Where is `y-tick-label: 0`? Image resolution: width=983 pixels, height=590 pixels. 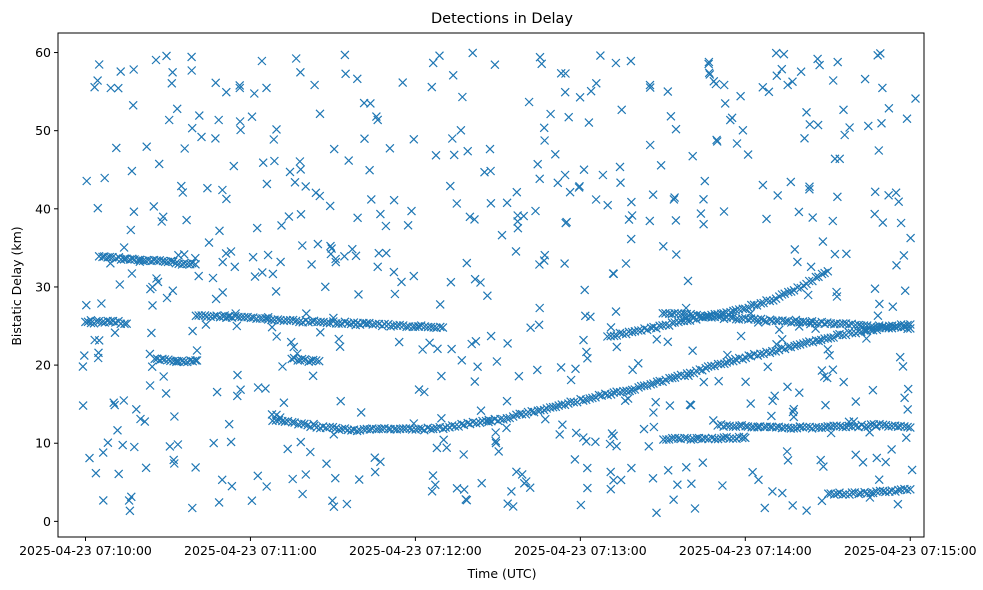 y-tick-label: 0 is located at coordinates (47, 521).